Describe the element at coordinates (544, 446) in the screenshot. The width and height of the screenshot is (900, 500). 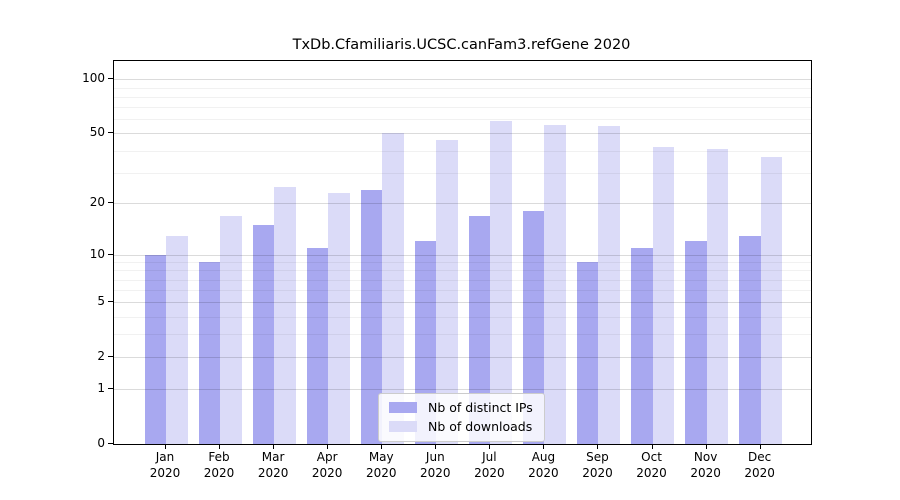
I see `x-tick-mark-aug` at that location.